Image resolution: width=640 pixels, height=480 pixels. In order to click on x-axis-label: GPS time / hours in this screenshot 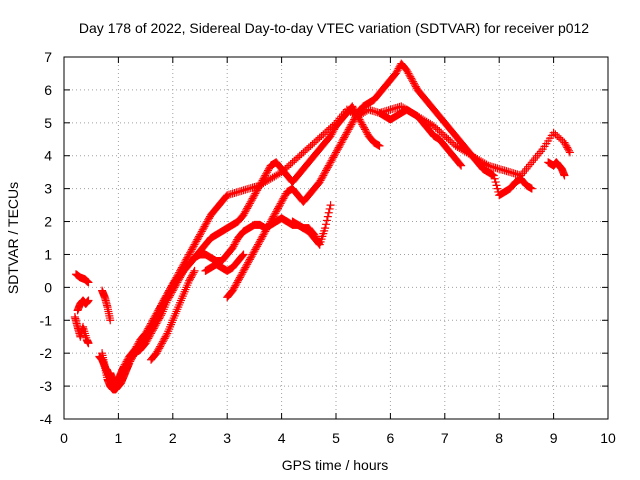, I will do `click(335, 465)`.